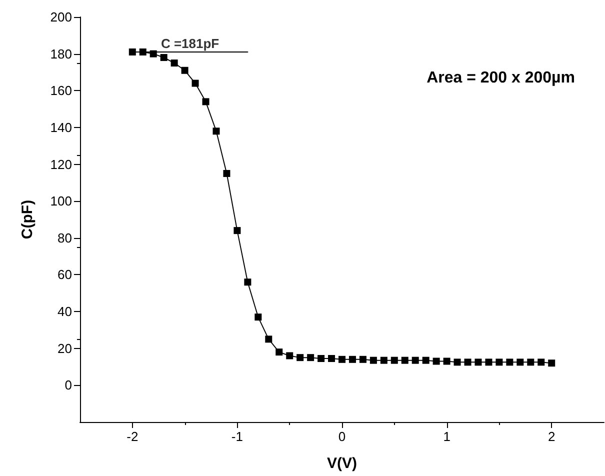  What do you see at coordinates (61, 127) in the screenshot?
I see `y-tick-label: 140` at bounding box center [61, 127].